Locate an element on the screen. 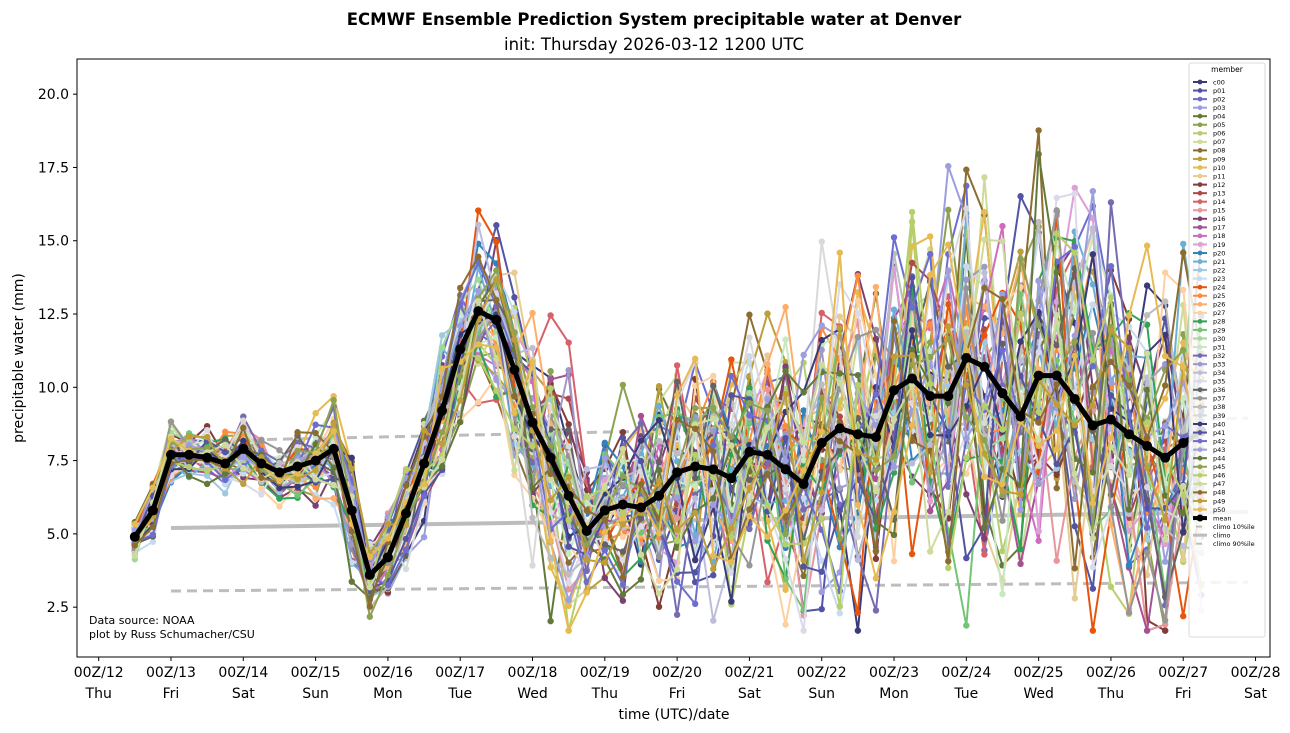  legend-label: p42 is located at coordinates (1219, 441).